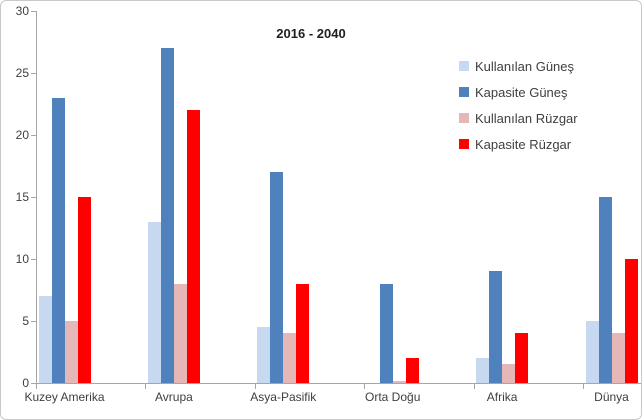 Image resolution: width=642 pixels, height=420 pixels. I want to click on x-category-label: Avrupa, so click(173, 397).